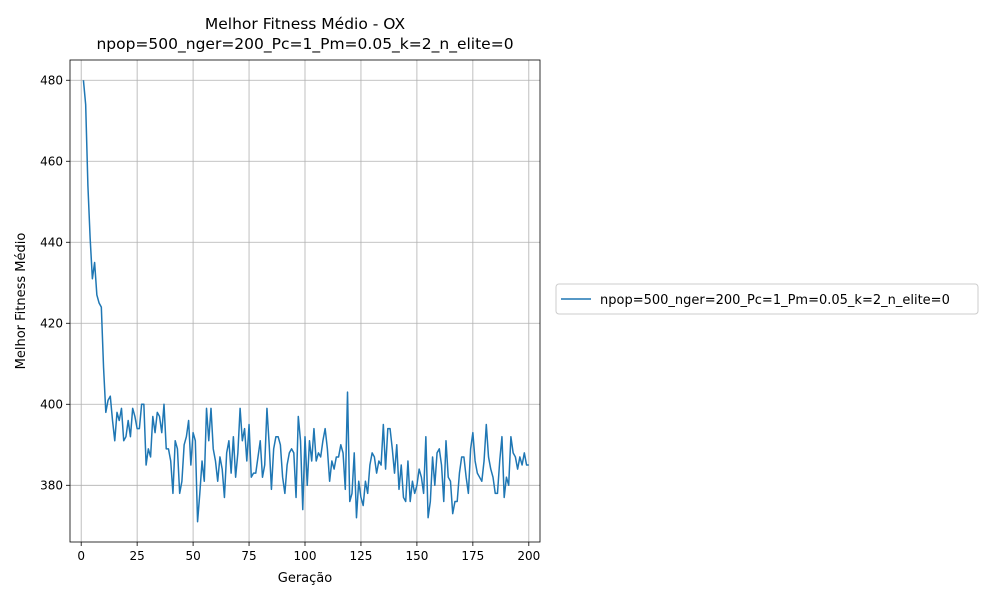 The width and height of the screenshot is (1000, 600). What do you see at coordinates (305, 24) in the screenshot?
I see `chart-title: Melhor Fitness Médio - OX` at bounding box center [305, 24].